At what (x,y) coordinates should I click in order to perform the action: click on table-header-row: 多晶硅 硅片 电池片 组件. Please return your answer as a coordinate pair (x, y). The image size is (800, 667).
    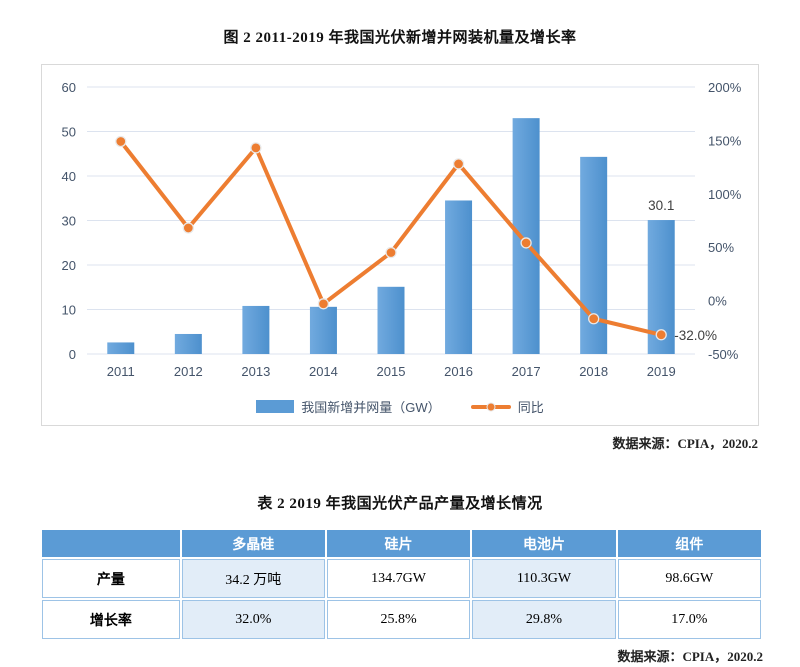
    Looking at the image, I should click on (401, 543).